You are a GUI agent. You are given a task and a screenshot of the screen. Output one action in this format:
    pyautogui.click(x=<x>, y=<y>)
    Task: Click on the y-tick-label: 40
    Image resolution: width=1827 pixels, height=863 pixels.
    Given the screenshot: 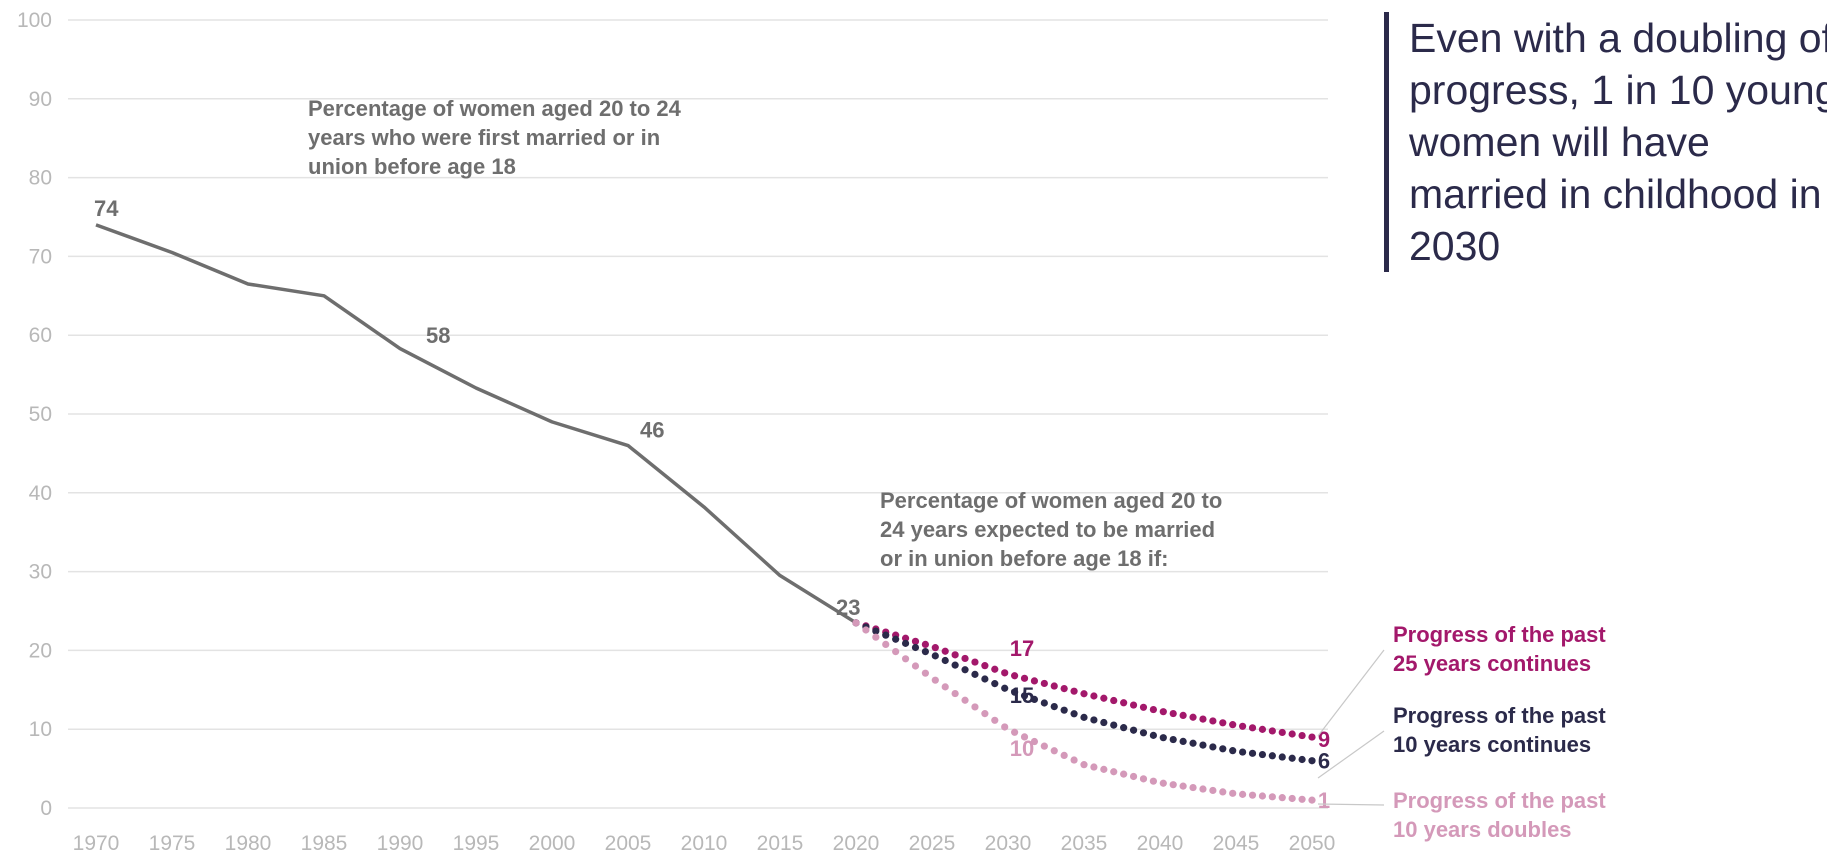 What is the action you would take?
    pyautogui.click(x=40, y=493)
    